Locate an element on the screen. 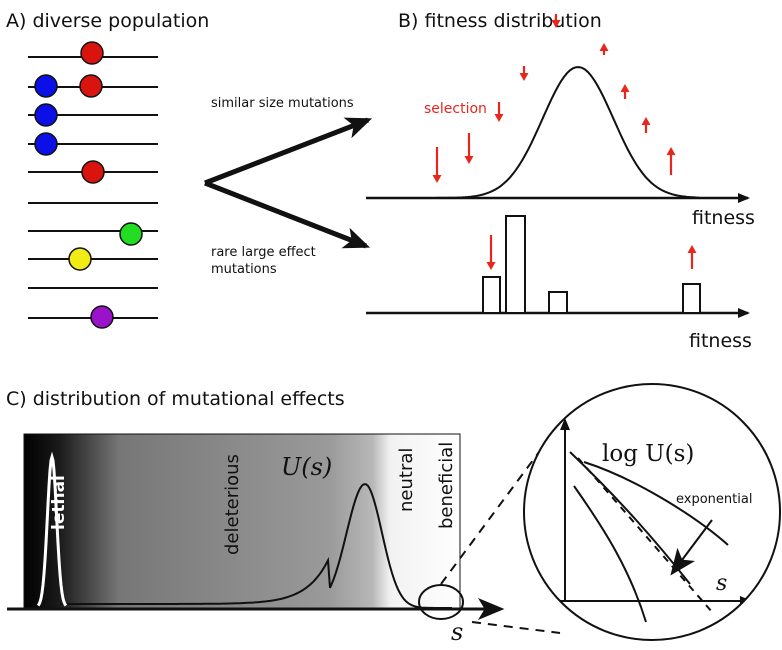 This screenshot has width=782, height=650. fitness-axis-label-bottom: fitness is located at coordinates (720, 341).